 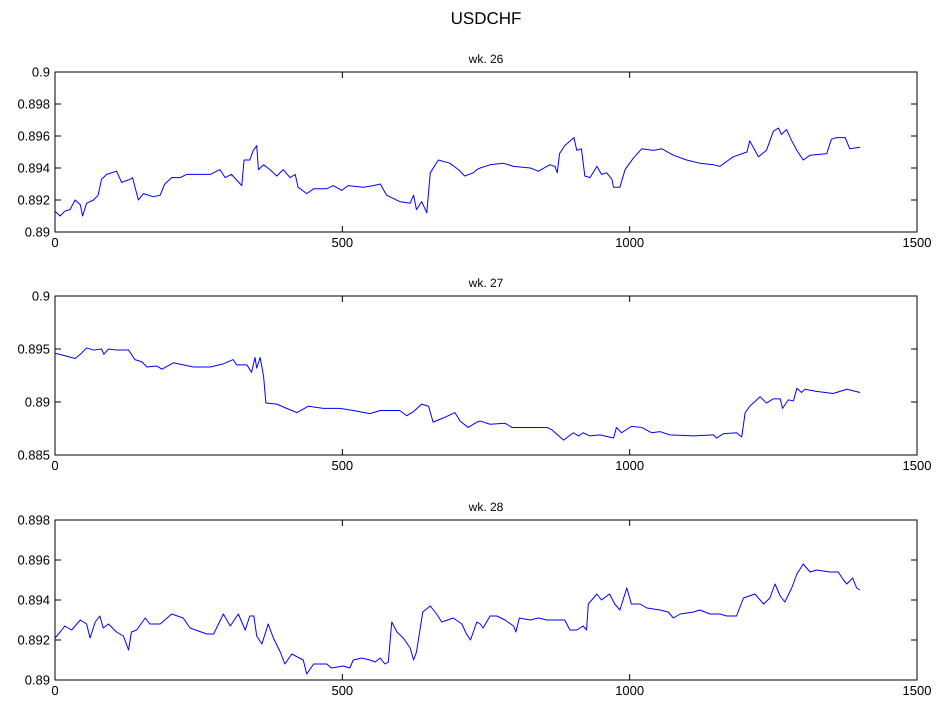 I want to click on chart-subtitle: wk. 26, so click(x=486, y=59).